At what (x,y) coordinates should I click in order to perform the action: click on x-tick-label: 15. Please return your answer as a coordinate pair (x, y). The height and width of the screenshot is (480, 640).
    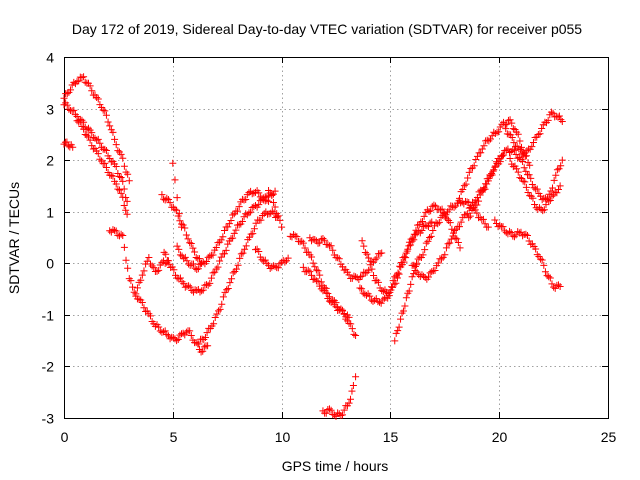
    Looking at the image, I should click on (391, 437).